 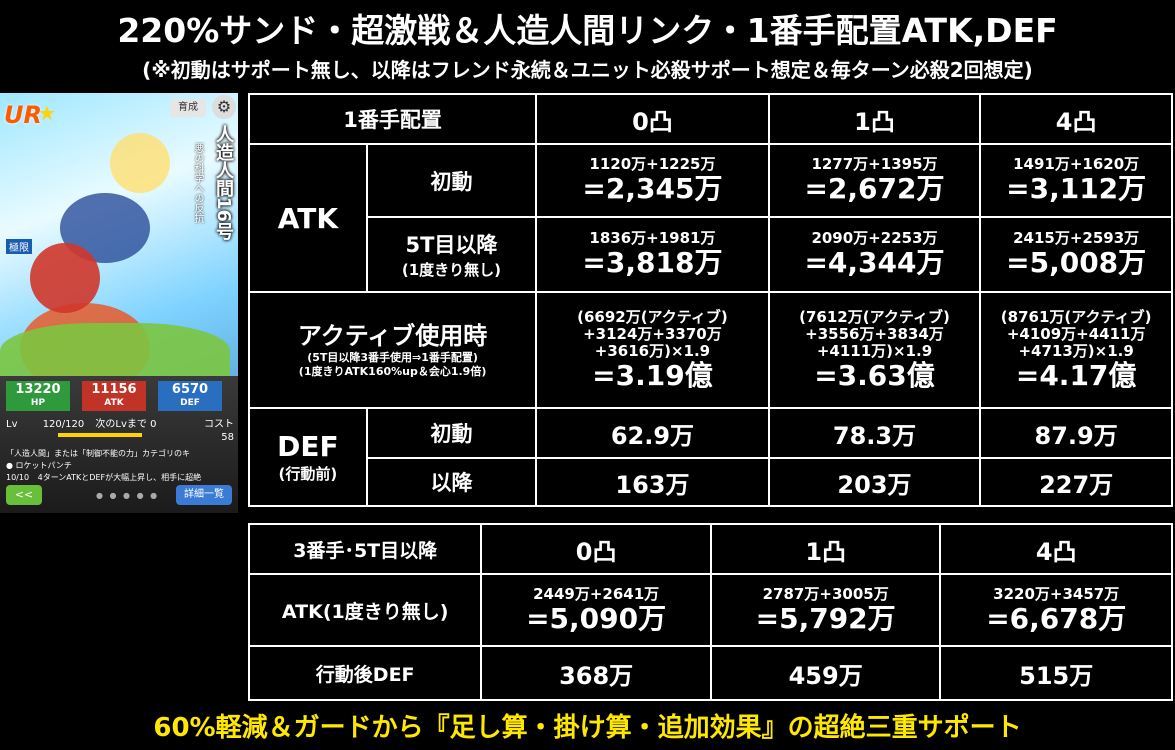 I want to click on atk-value: 11156, so click(x=114, y=389).